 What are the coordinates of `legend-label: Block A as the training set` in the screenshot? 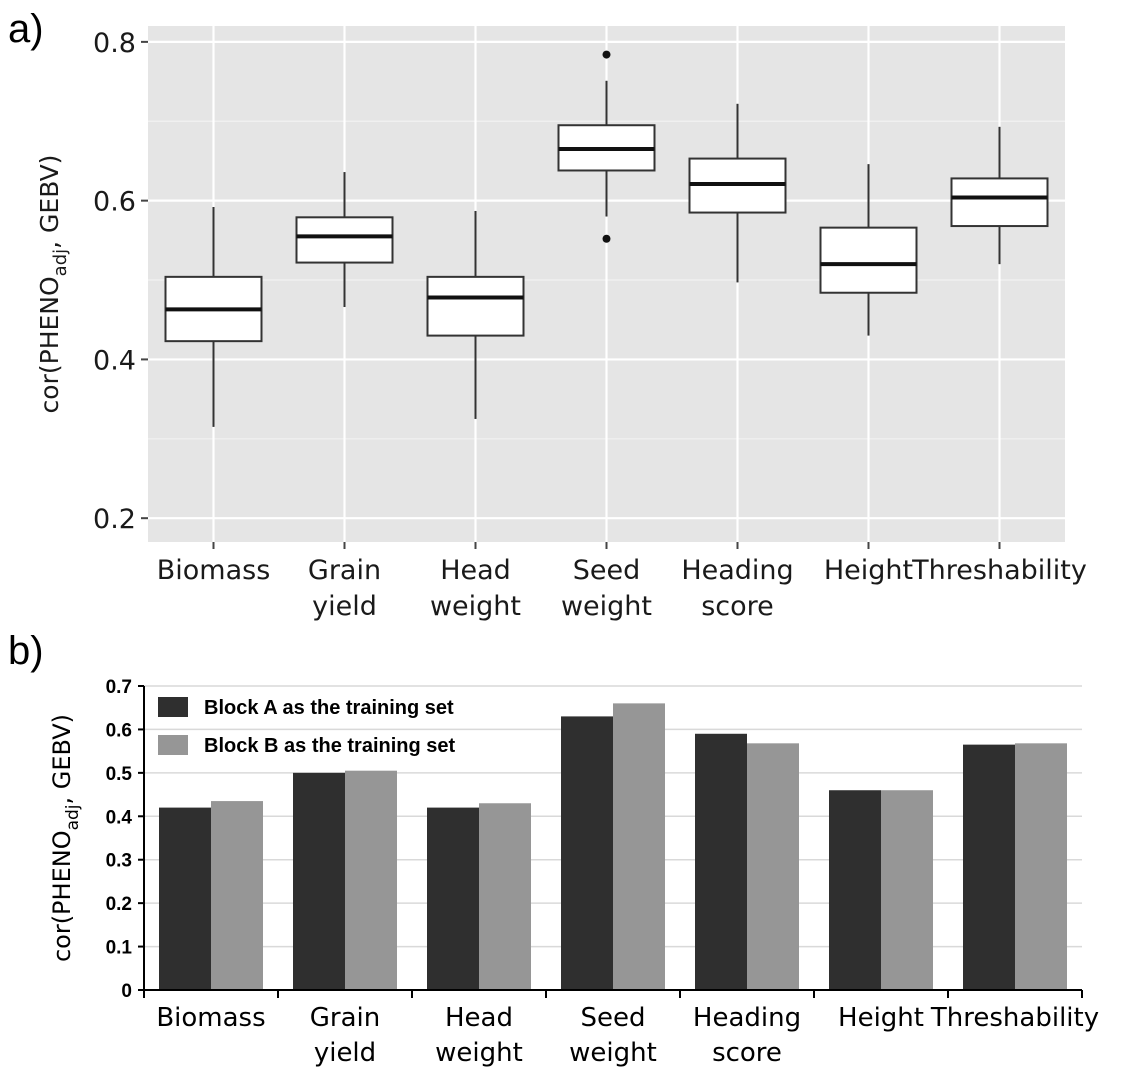 It's located at (329, 708).